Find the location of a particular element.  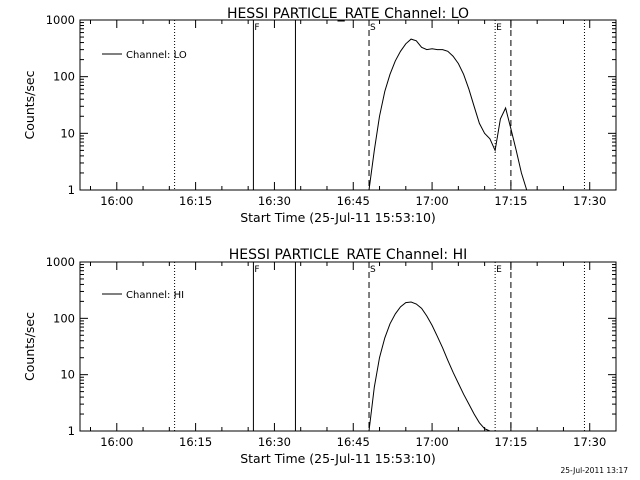

legend-label: Channel: HI is located at coordinates (155, 295).